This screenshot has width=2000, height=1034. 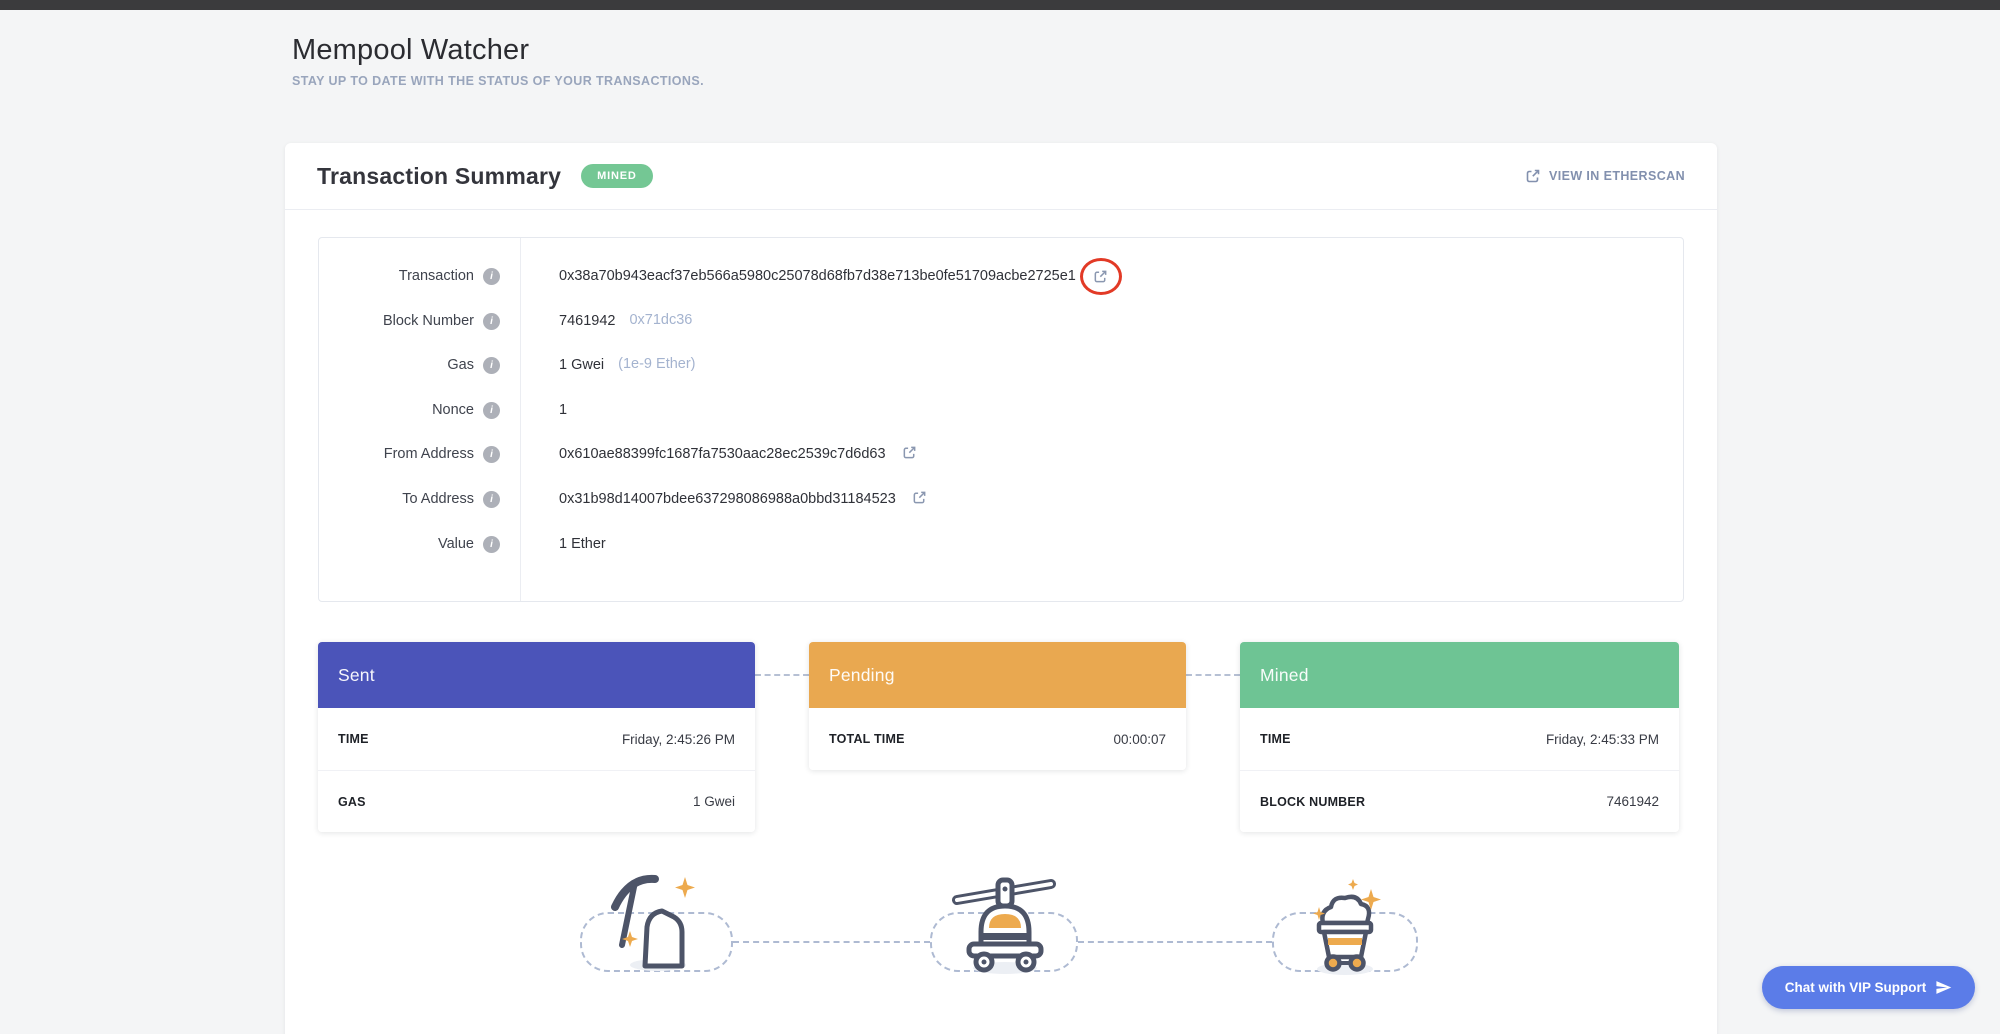 What do you see at coordinates (653, 922) in the screenshot?
I see `pickaxe-rock-icon` at bounding box center [653, 922].